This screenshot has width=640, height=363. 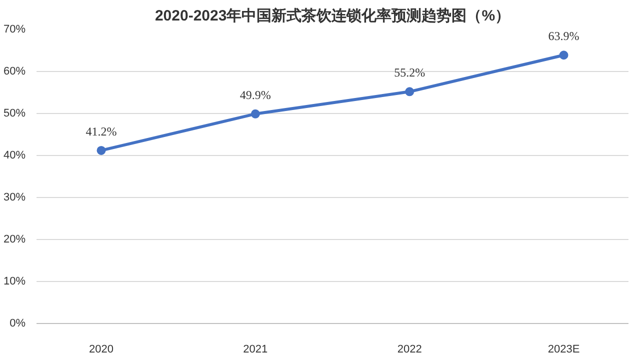 I want to click on x-tick-label: 2023E, so click(x=564, y=350).